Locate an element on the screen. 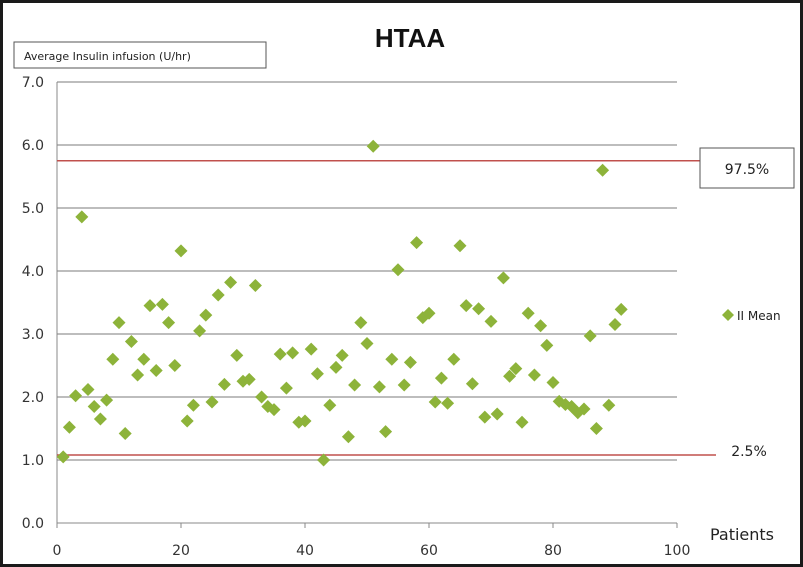 Image resolution: width=803 pixels, height=567 pixels. lower-percentile-label: 2.5% is located at coordinates (749, 452).